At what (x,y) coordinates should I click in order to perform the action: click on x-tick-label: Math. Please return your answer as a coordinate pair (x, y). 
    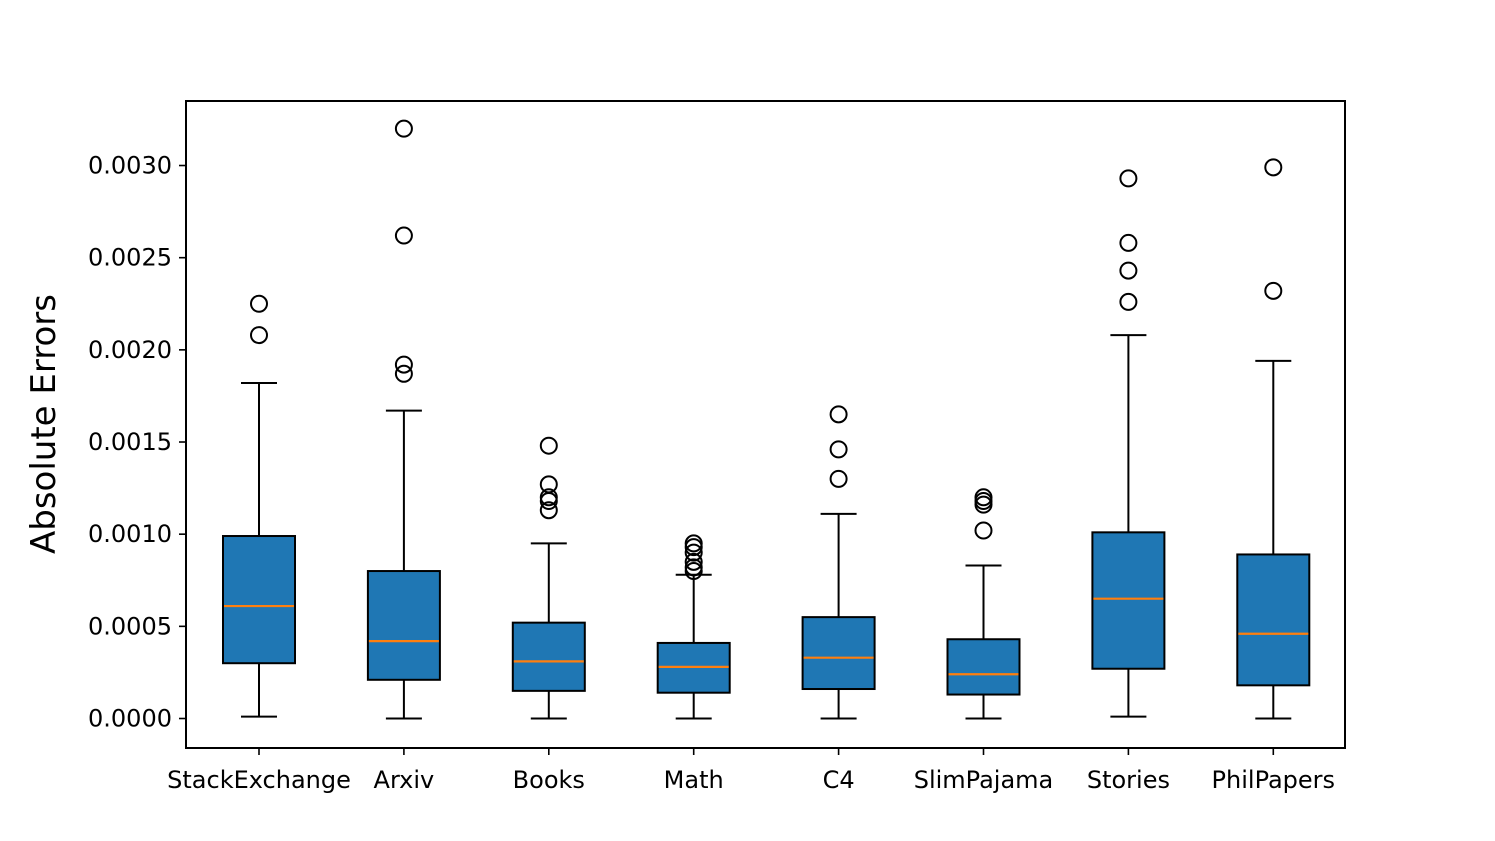
    Looking at the image, I should click on (694, 780).